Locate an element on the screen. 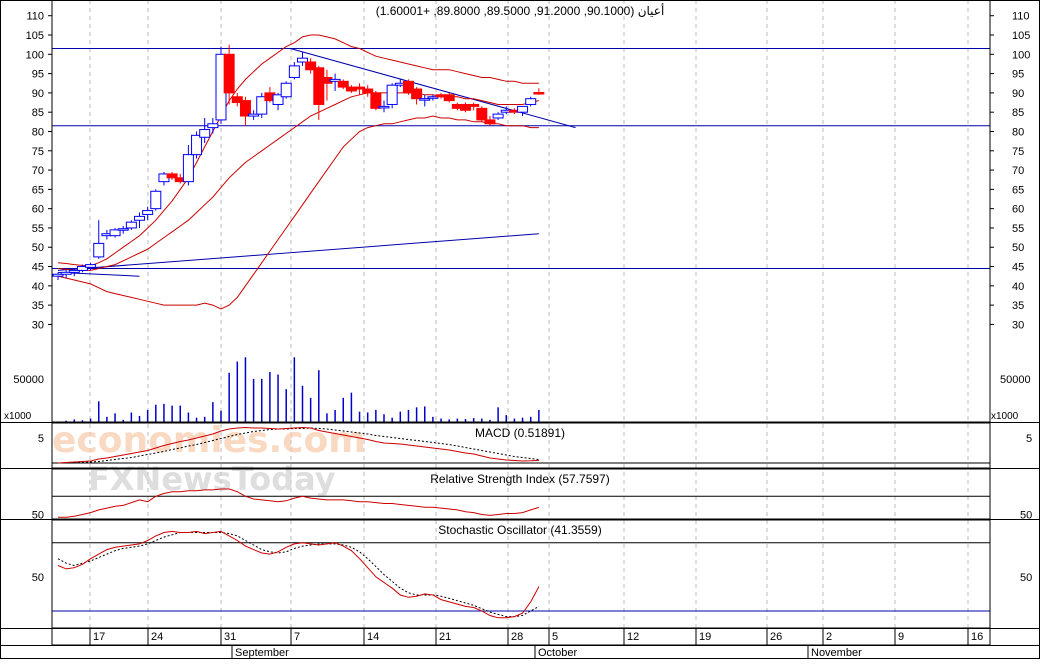  volume-panel is located at coordinates (298, 389).